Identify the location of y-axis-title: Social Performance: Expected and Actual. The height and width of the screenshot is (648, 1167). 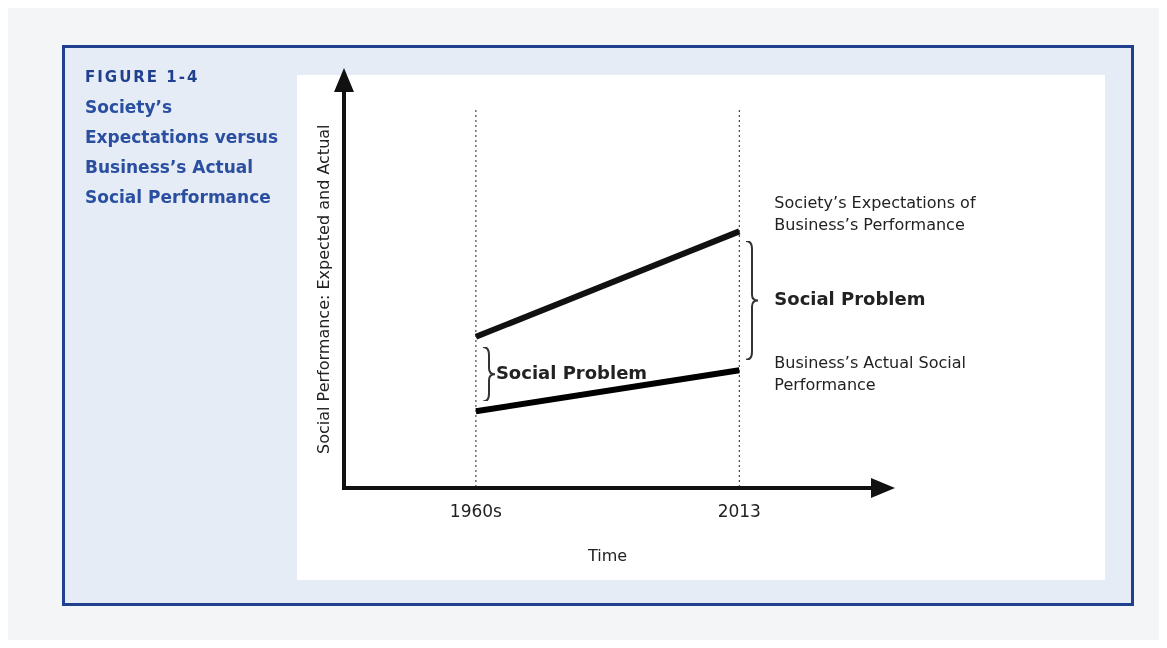
(323, 289).